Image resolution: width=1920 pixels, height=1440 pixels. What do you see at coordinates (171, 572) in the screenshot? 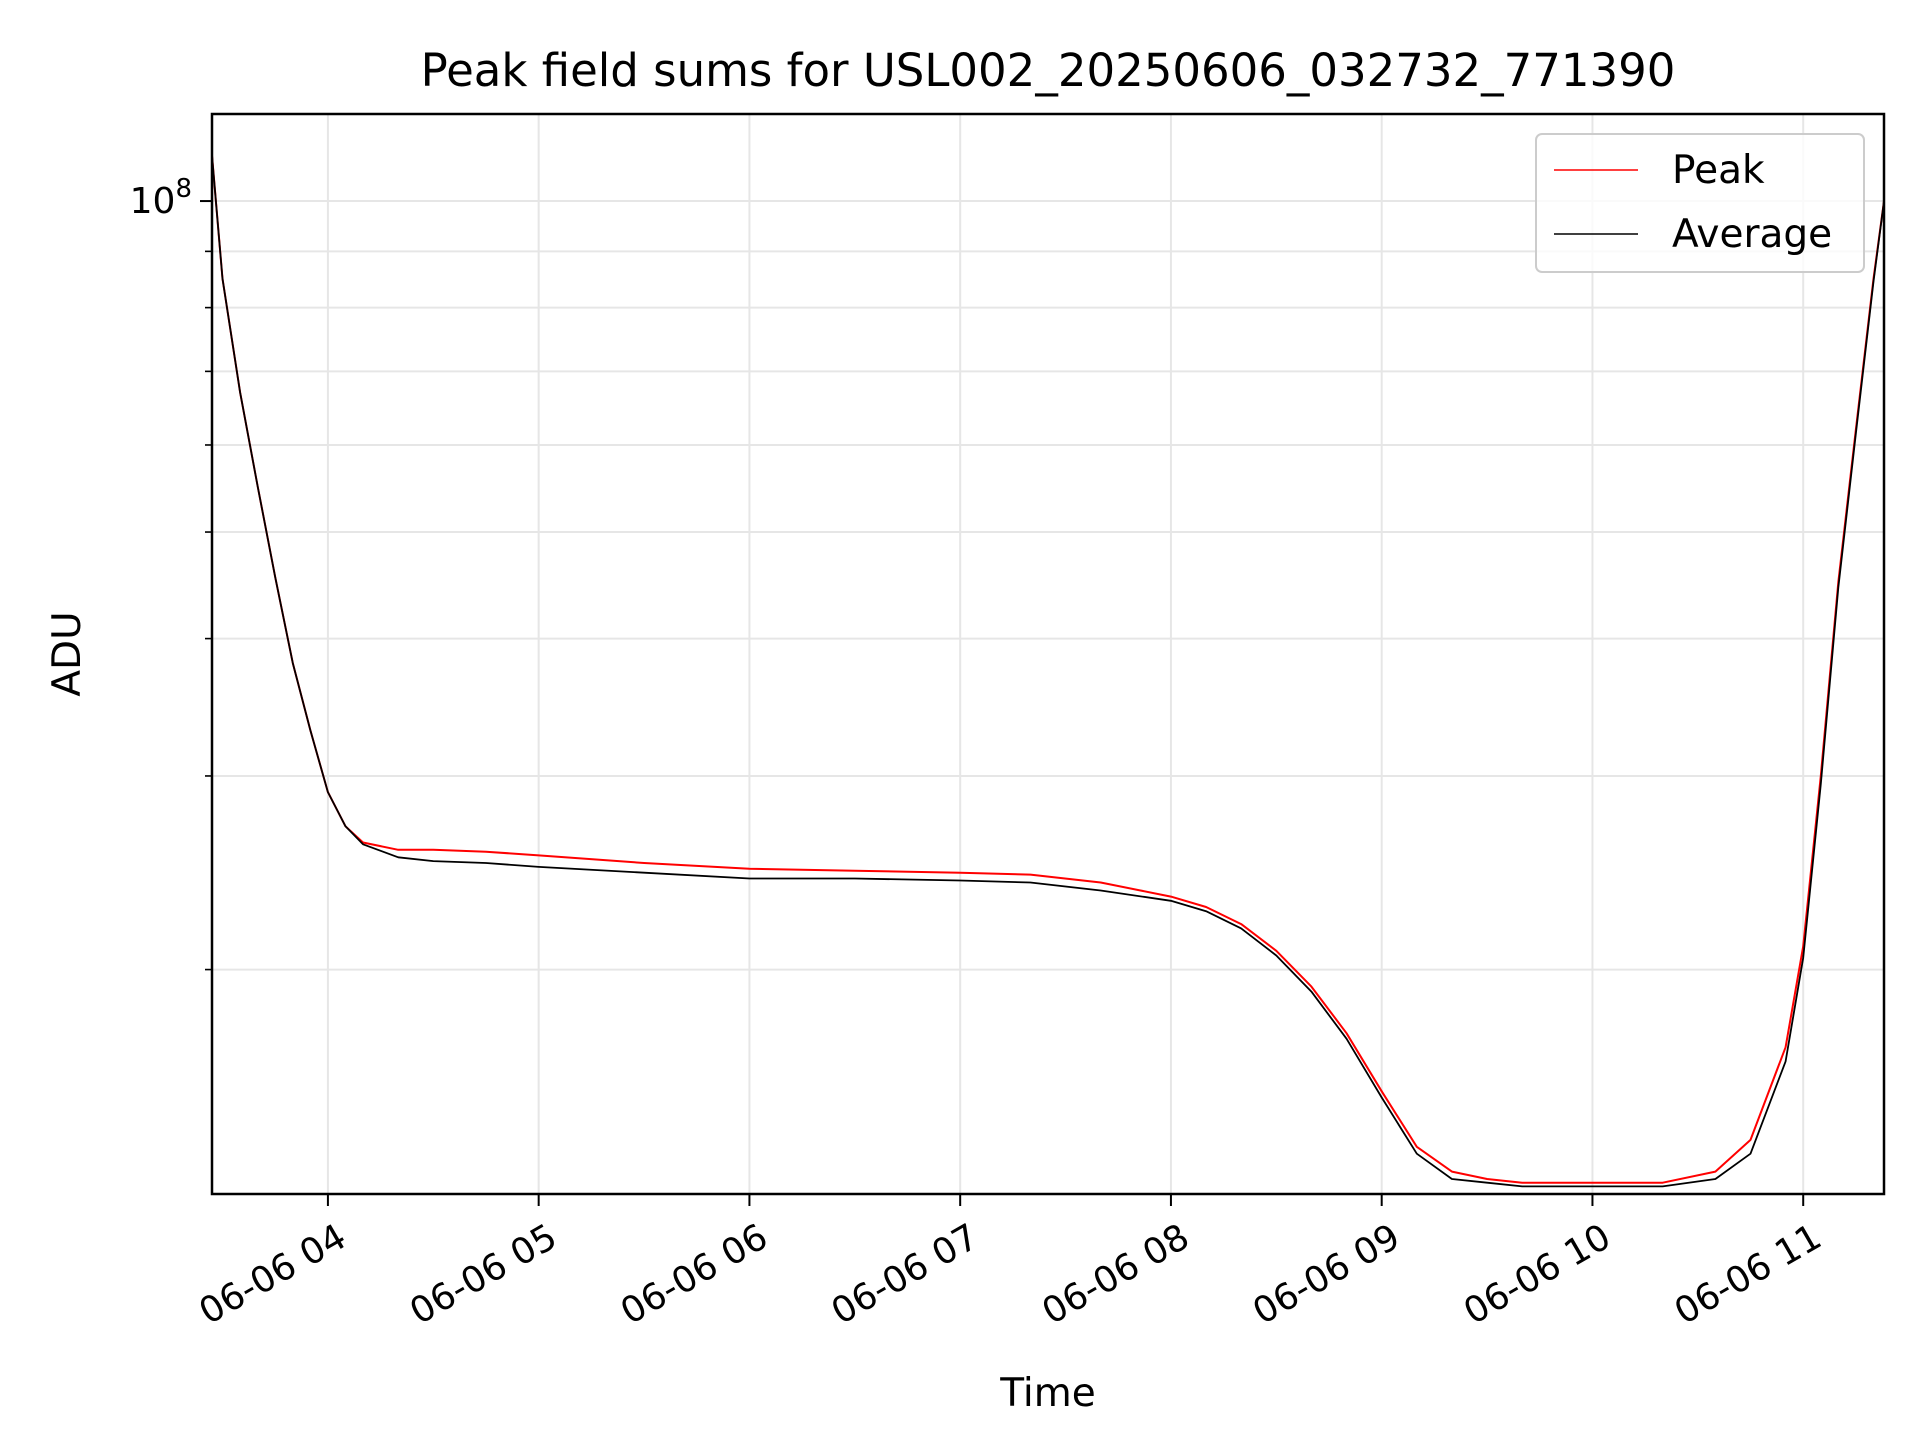
I see `y-axis: 108` at bounding box center [171, 572].